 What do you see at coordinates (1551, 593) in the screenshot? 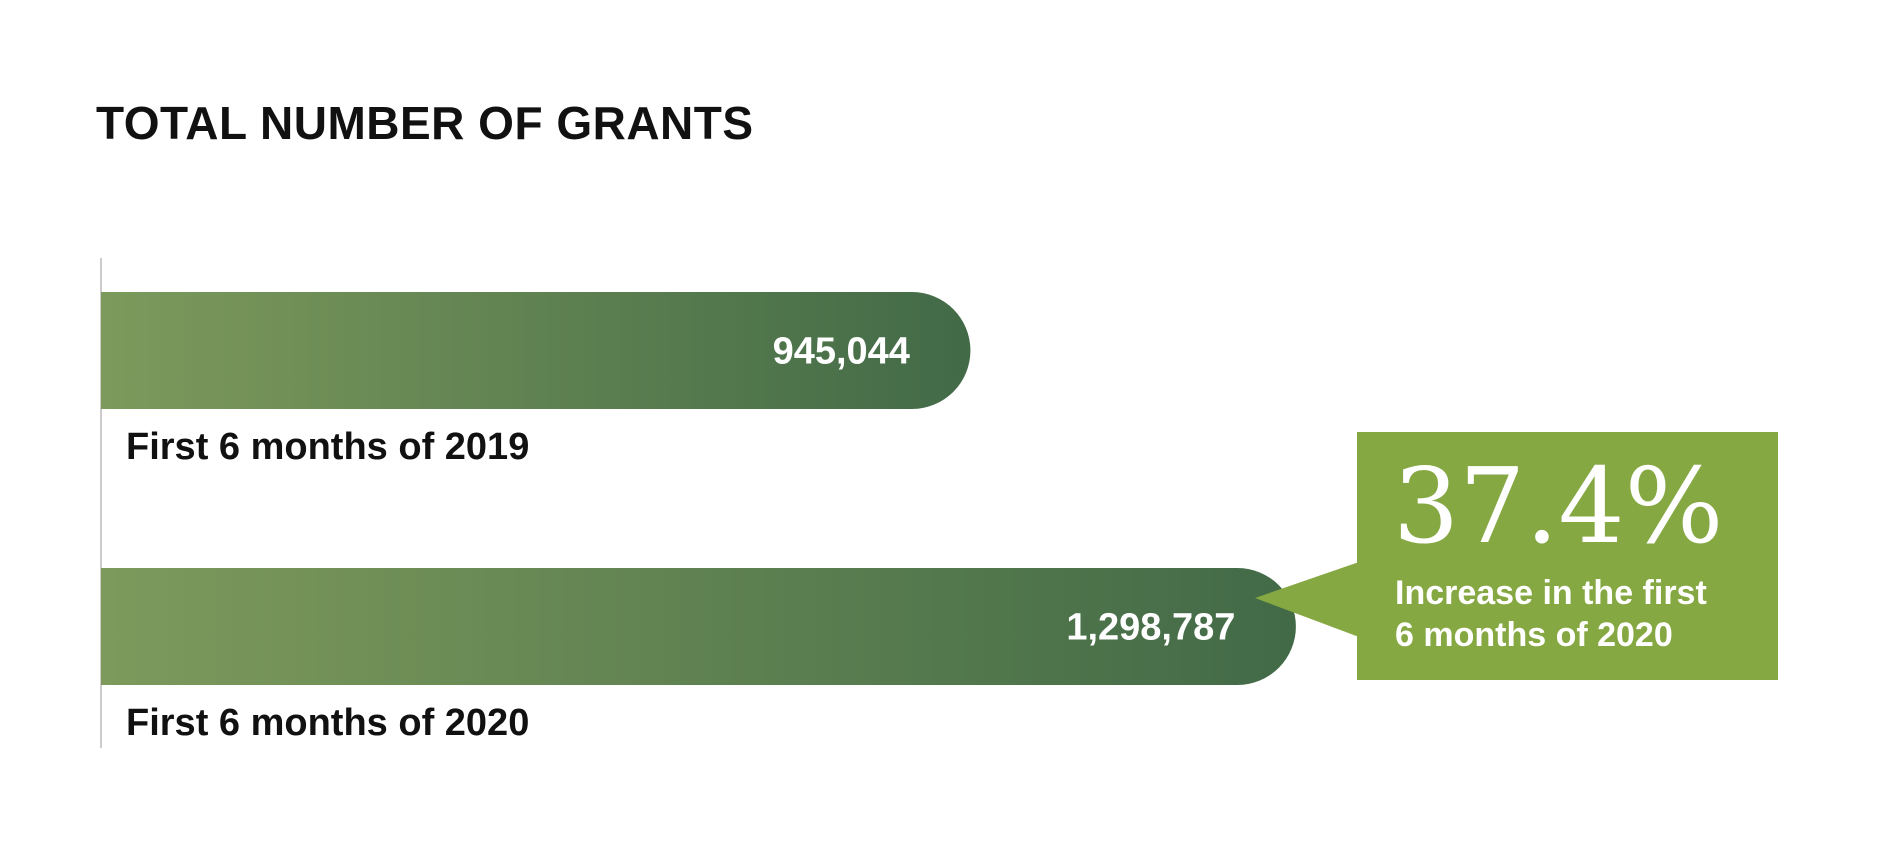
I see `callout-text-line-1: Increase in the first` at bounding box center [1551, 593].